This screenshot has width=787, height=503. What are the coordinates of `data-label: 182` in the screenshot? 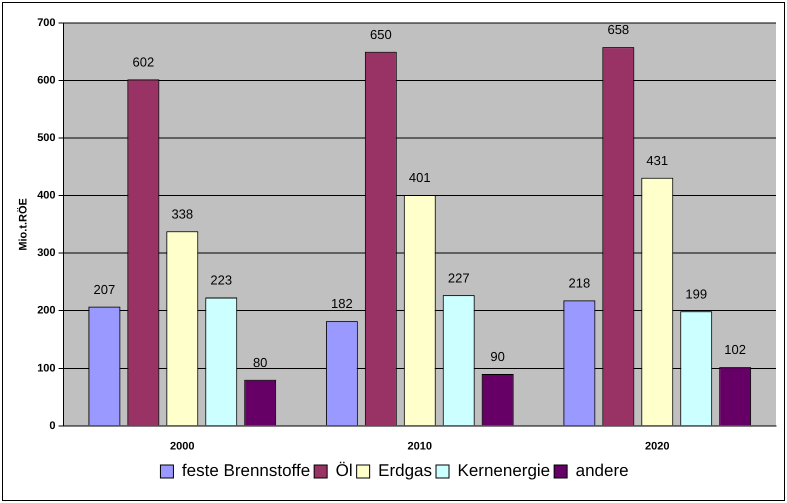 It's located at (342, 304).